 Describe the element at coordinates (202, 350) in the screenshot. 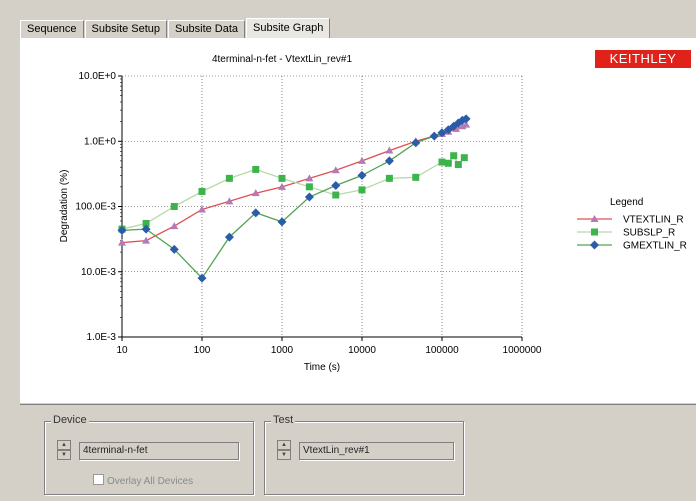

I see `x-tick-label: 100` at that location.